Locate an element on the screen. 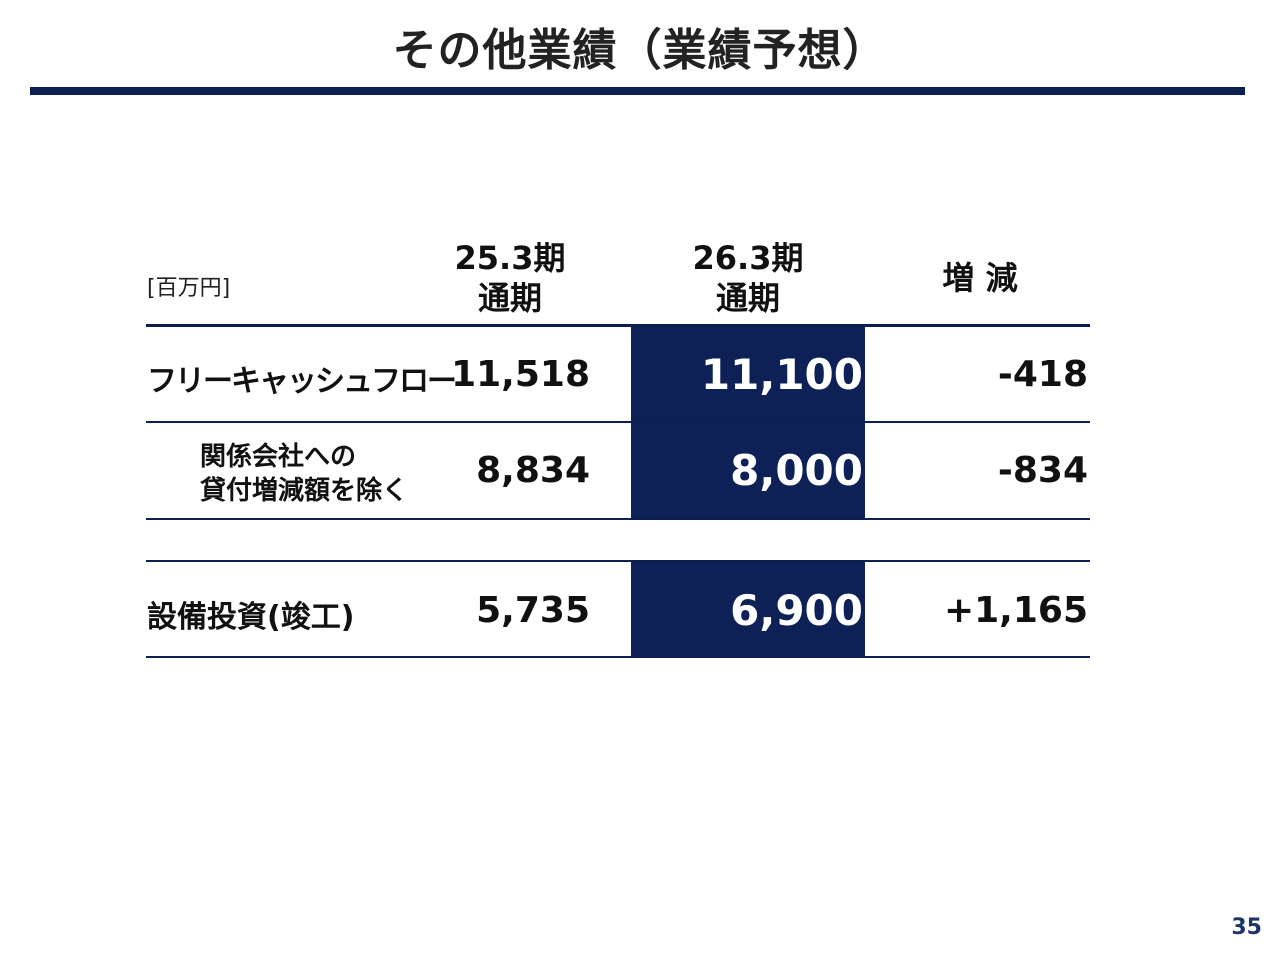 Image resolution: width=1280 pixels, height=960 pixels. page-number: 35 is located at coordinates (1246, 927).